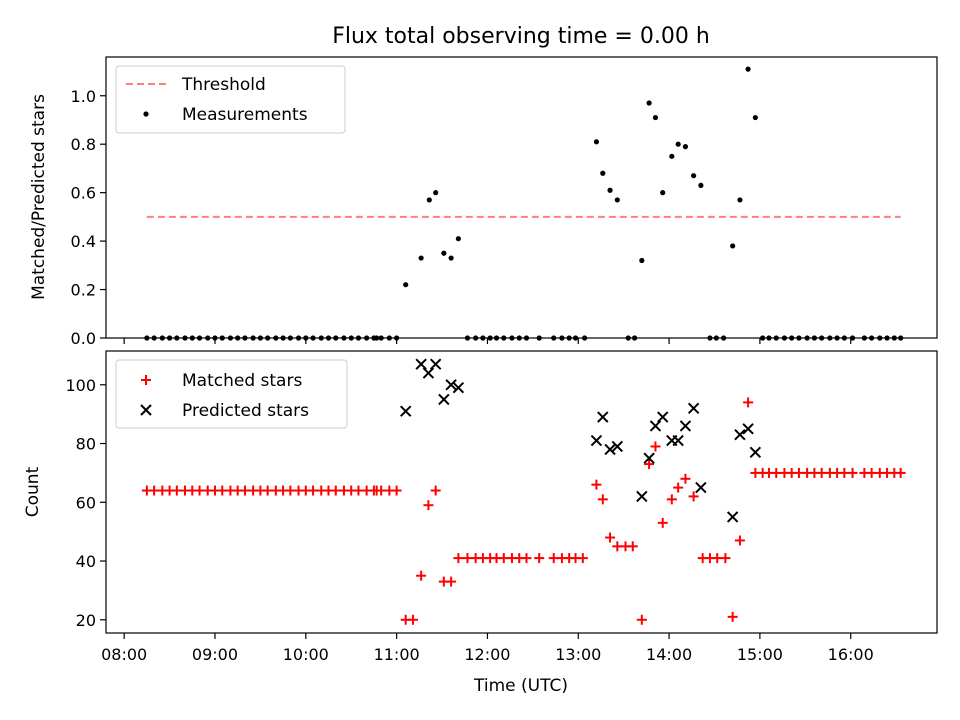  Describe the element at coordinates (86, 502) in the screenshot. I see `bottom-y-tick-label: 60` at that location.